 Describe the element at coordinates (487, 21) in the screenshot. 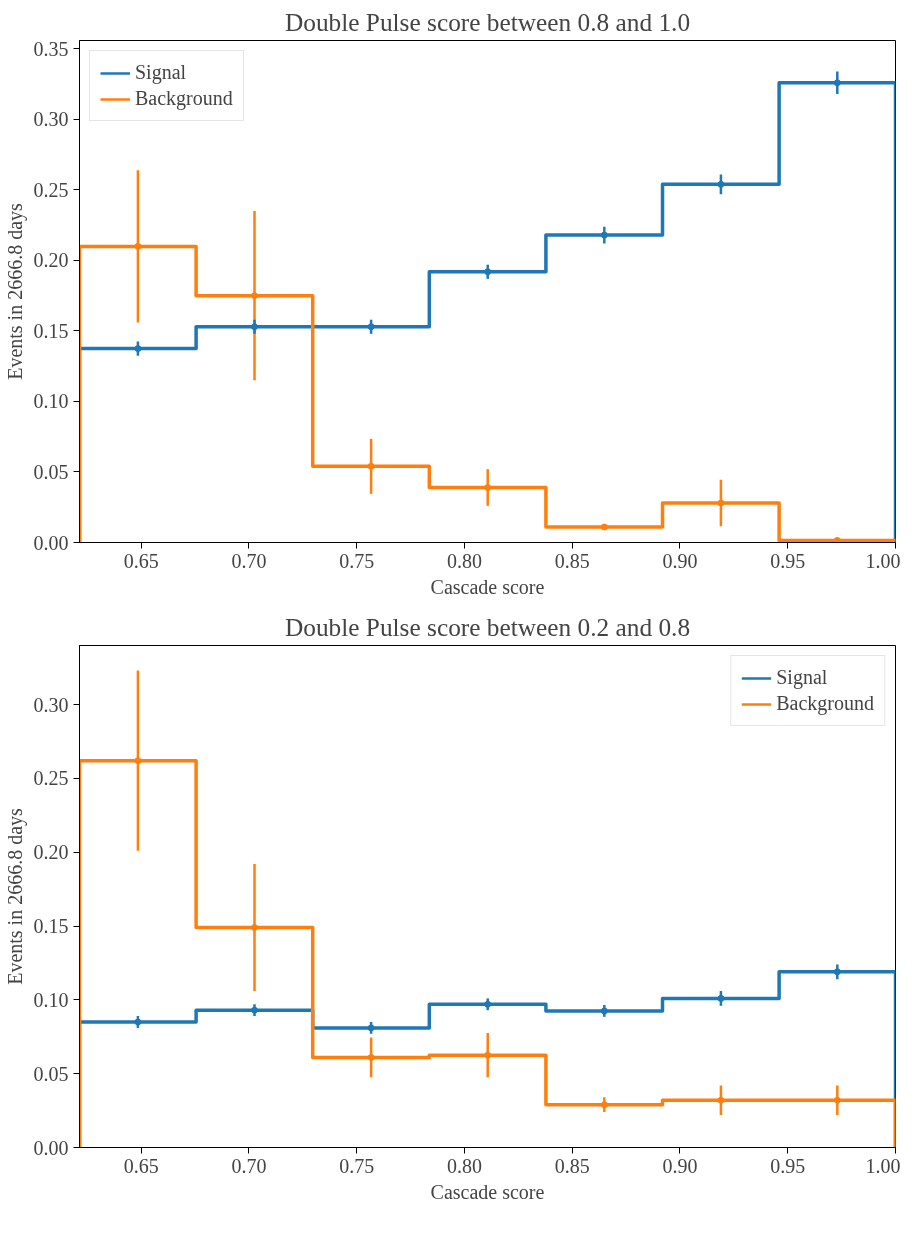

I see `chart-title: Double Pulse score between 0.8 and 1.0` at that location.